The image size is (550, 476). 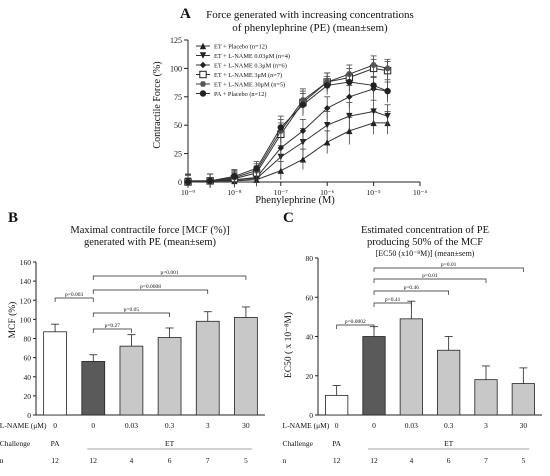 I want to click on panel-b-y-tick-label: 120, so click(x=26, y=300).